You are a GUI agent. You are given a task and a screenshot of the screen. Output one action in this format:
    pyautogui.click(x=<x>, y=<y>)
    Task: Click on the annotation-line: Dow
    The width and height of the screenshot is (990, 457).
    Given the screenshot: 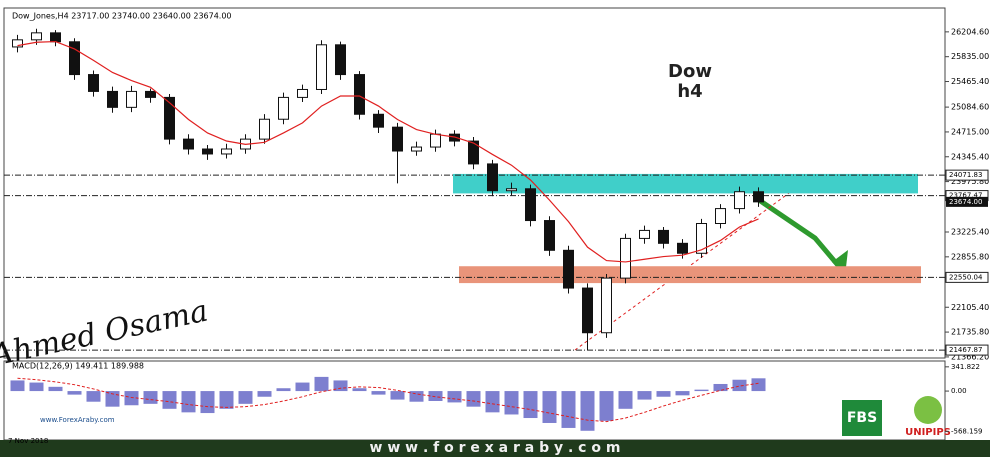 What is the action you would take?
    pyautogui.click(x=690, y=71)
    